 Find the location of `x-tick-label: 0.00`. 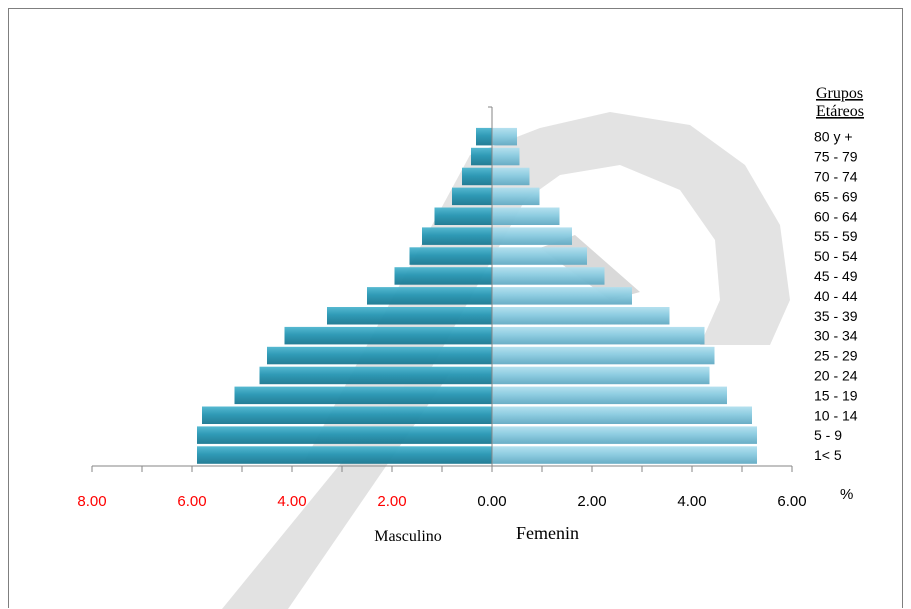

x-tick-label: 0.00 is located at coordinates (491, 501).